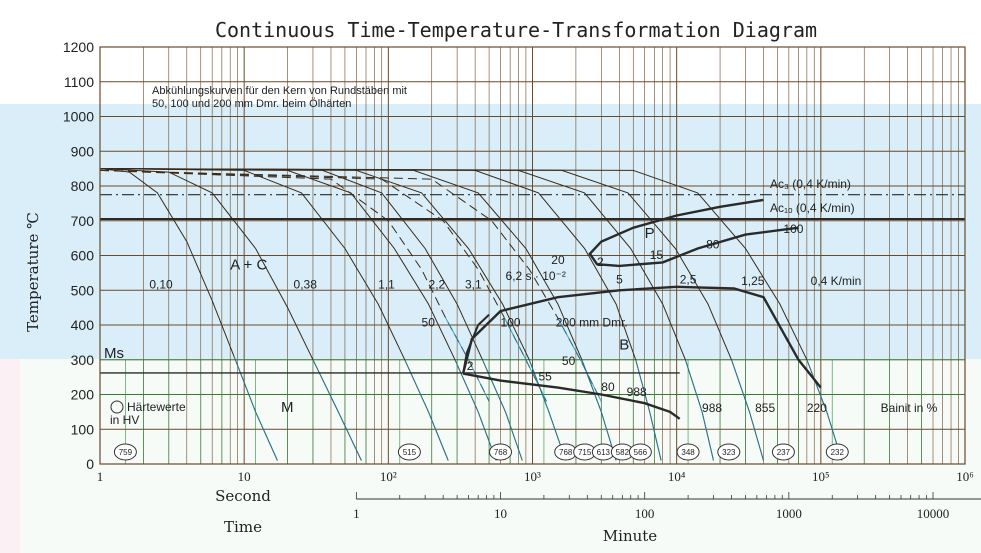 The width and height of the screenshot is (981, 553). Describe the element at coordinates (511, 323) in the screenshot. I see `rate-label-16: 100` at that location.